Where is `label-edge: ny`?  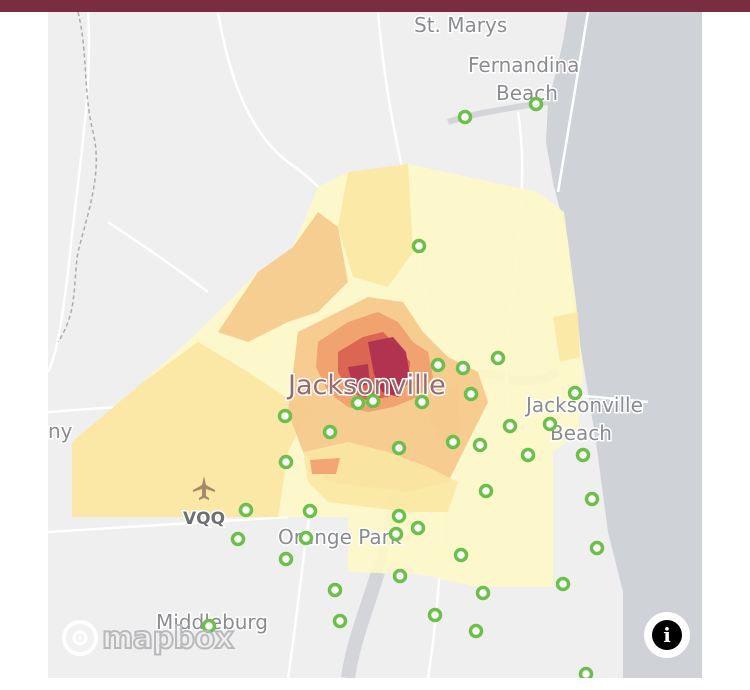 label-edge: ny is located at coordinates (60, 431).